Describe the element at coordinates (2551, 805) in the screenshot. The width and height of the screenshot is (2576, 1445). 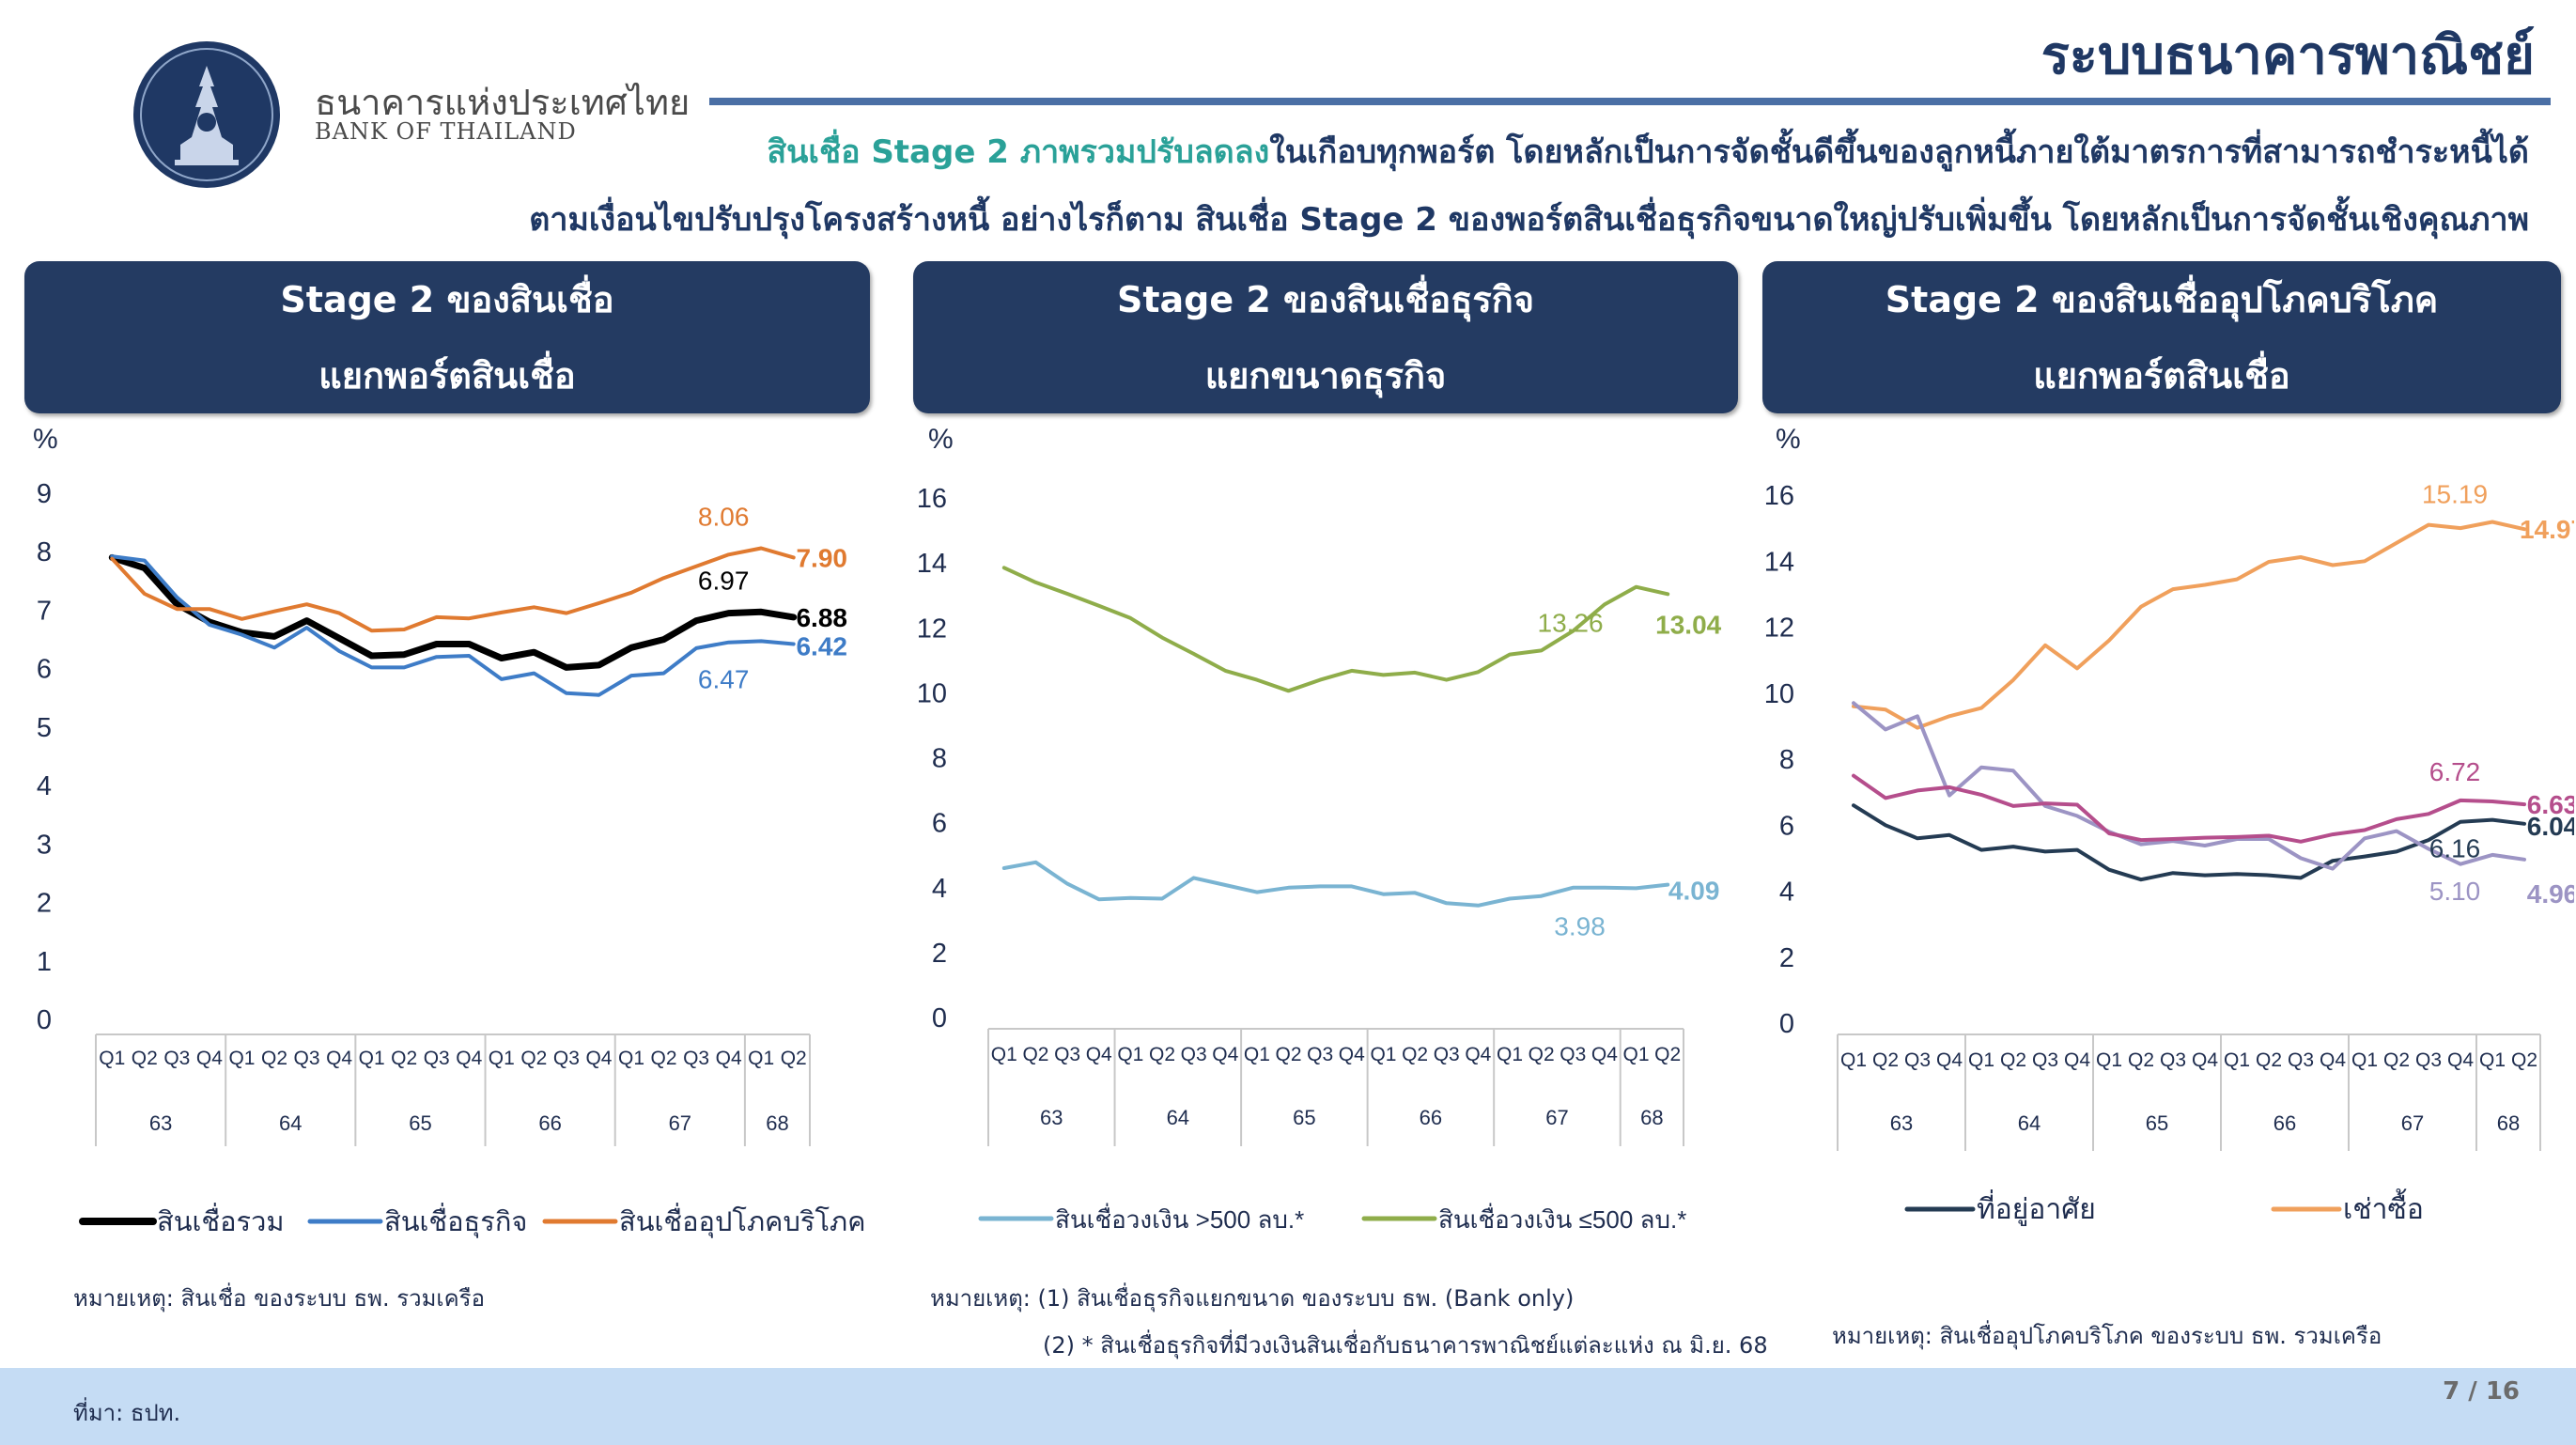
I see `data-label: 6.63` at that location.